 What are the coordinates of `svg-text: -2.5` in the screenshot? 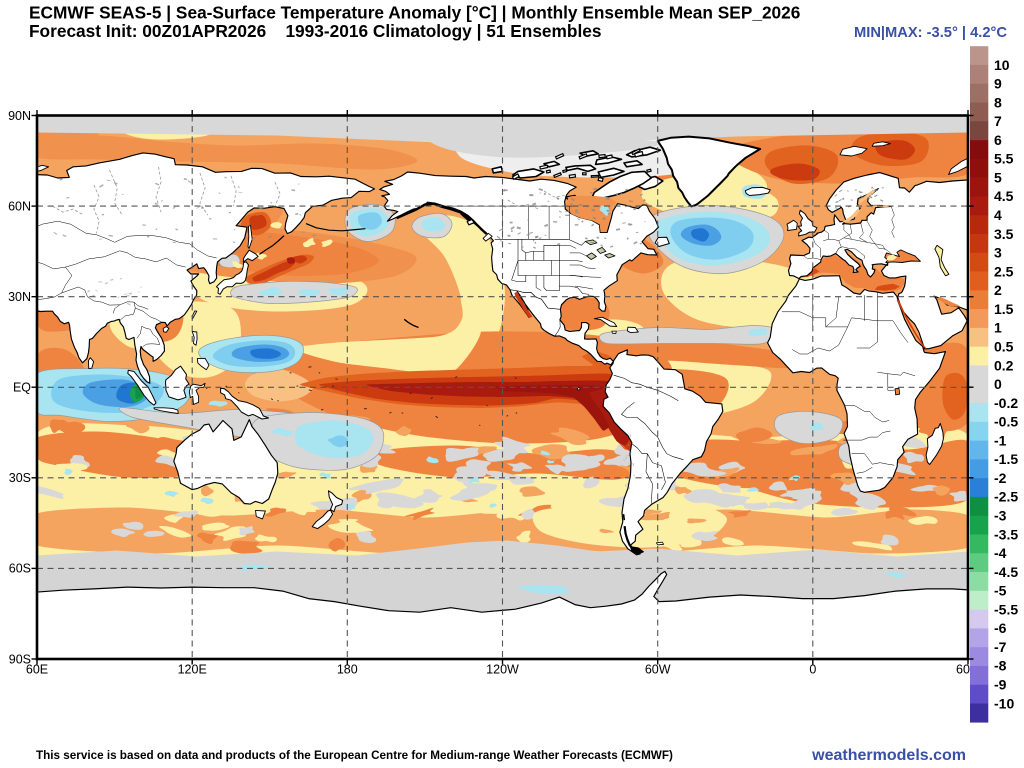 It's located at (1006, 497).